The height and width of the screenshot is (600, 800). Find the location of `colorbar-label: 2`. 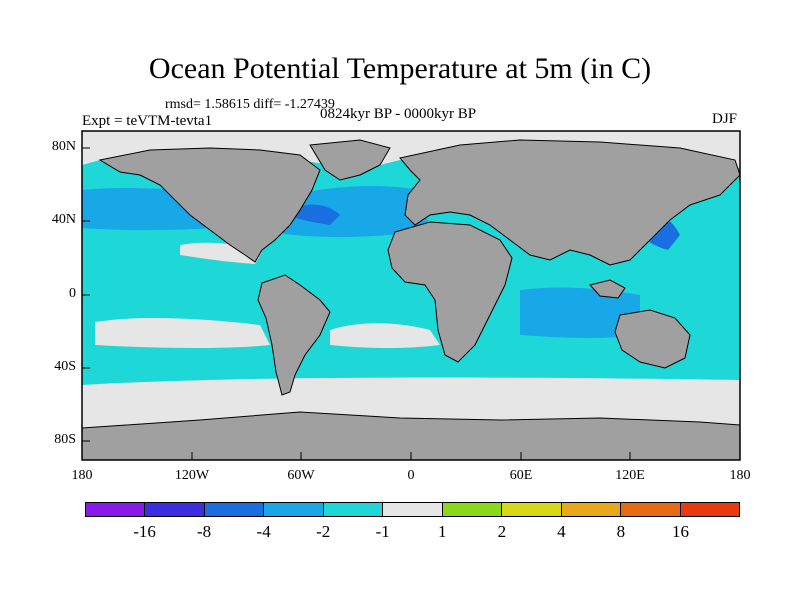

colorbar-label: 2 is located at coordinates (502, 531).